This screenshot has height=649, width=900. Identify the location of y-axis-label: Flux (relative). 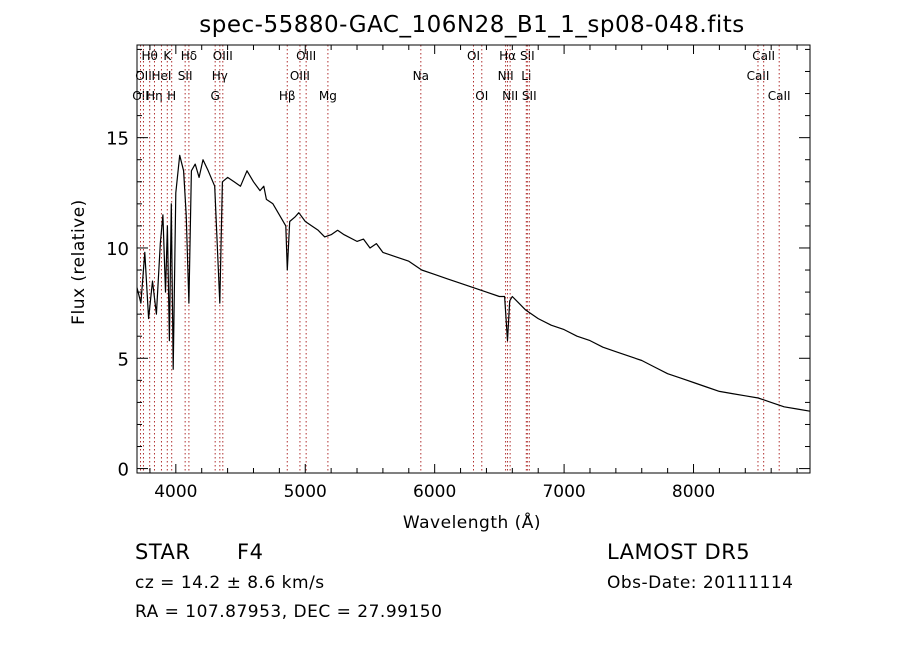
(79, 262).